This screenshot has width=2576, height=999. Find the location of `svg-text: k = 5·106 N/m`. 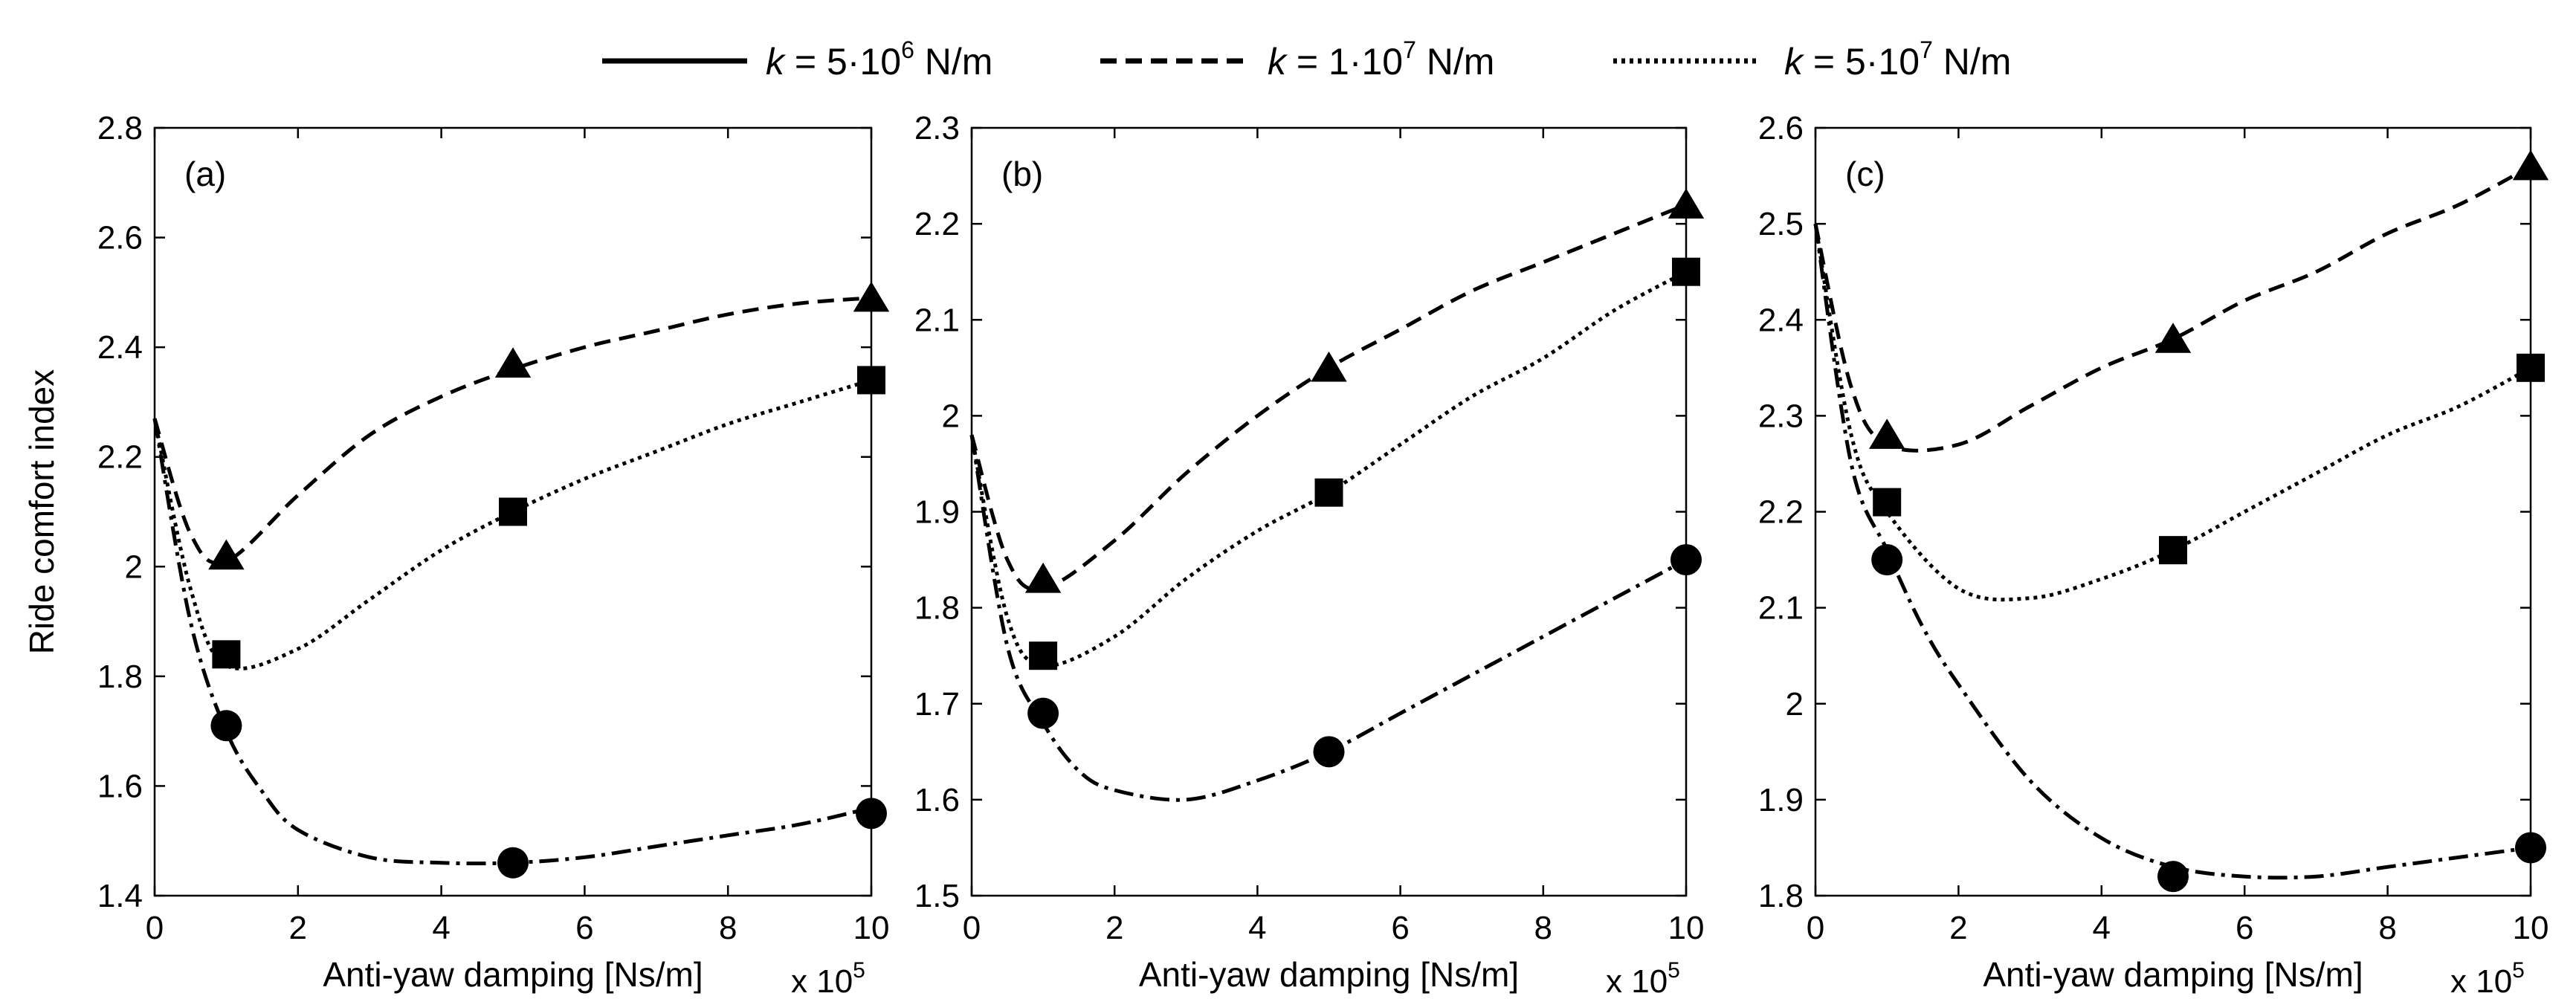

svg-text: k = 5·106 N/m is located at coordinates (879, 60).